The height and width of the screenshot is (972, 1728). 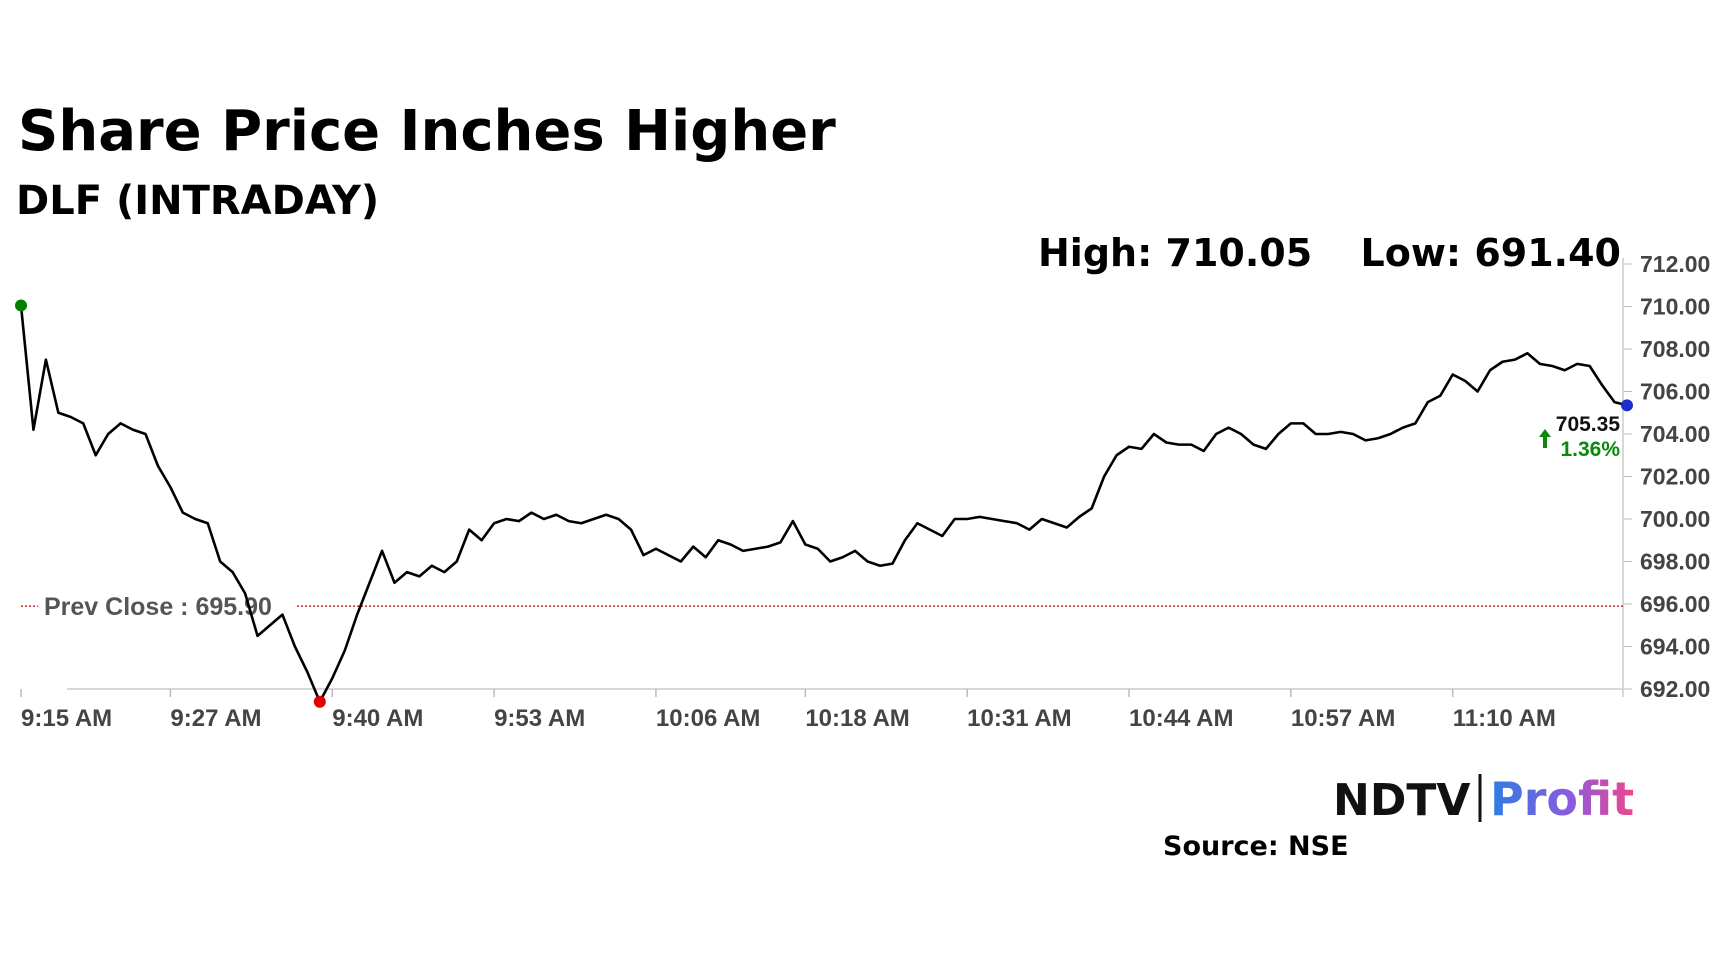 What do you see at coordinates (1675, 689) in the screenshot?
I see `y-tick-label: 692.00` at bounding box center [1675, 689].